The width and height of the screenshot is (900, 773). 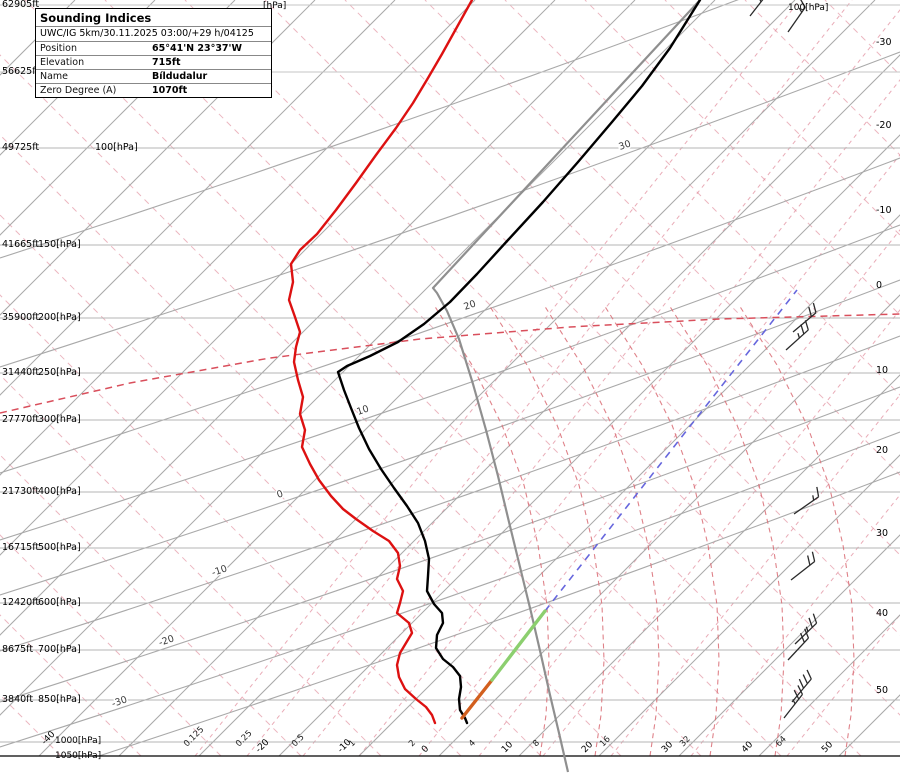 I want to click on adiabat-label: -10, so click(x=219, y=570).